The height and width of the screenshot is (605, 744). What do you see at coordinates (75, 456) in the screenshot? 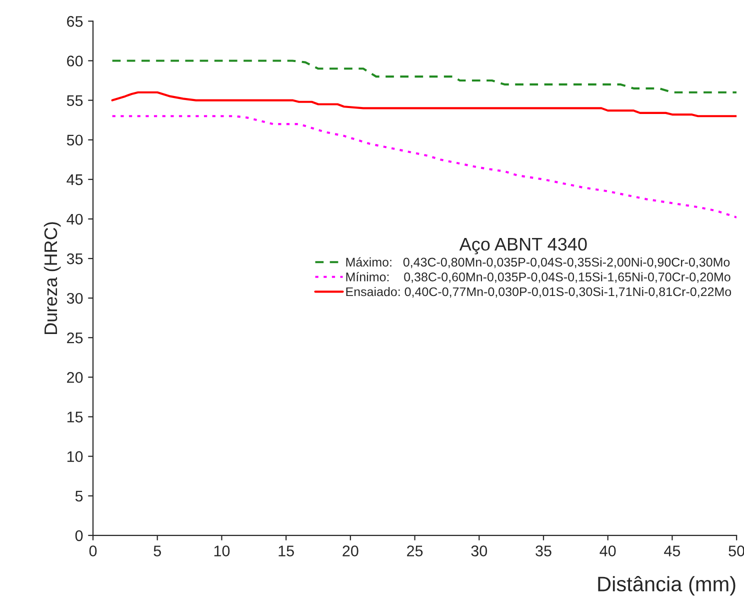
I see `y-tick-label: 10` at bounding box center [75, 456].